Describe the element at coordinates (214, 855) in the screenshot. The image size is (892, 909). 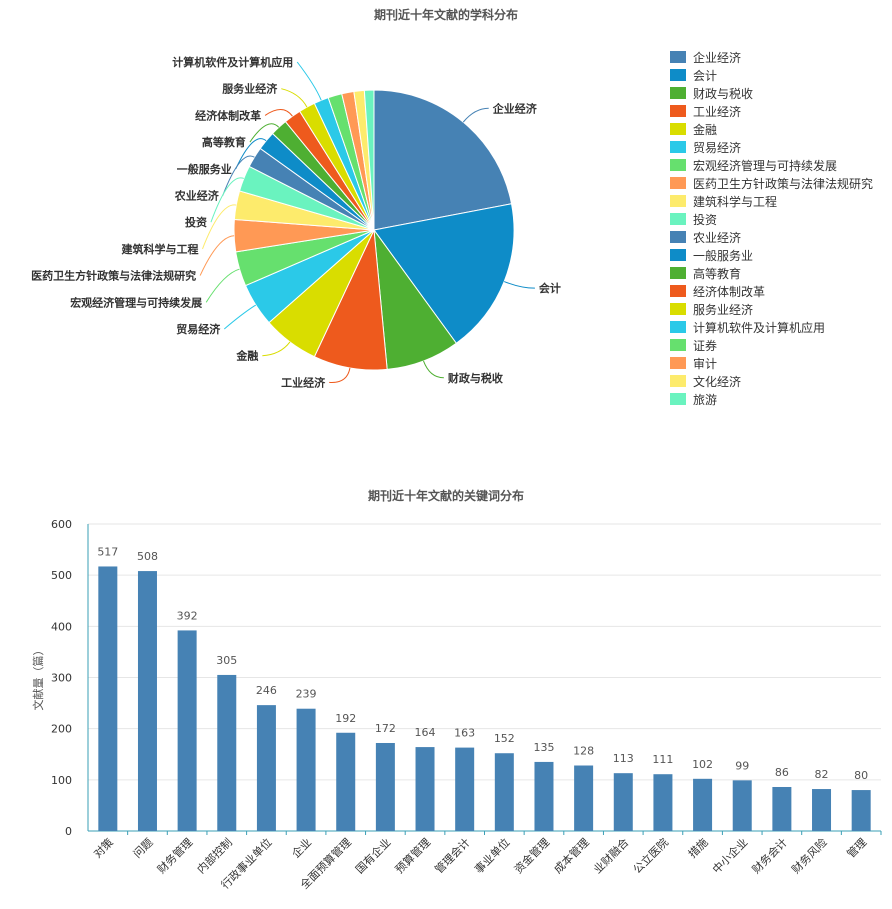
I see `x-tick-label: 内部控制` at that location.